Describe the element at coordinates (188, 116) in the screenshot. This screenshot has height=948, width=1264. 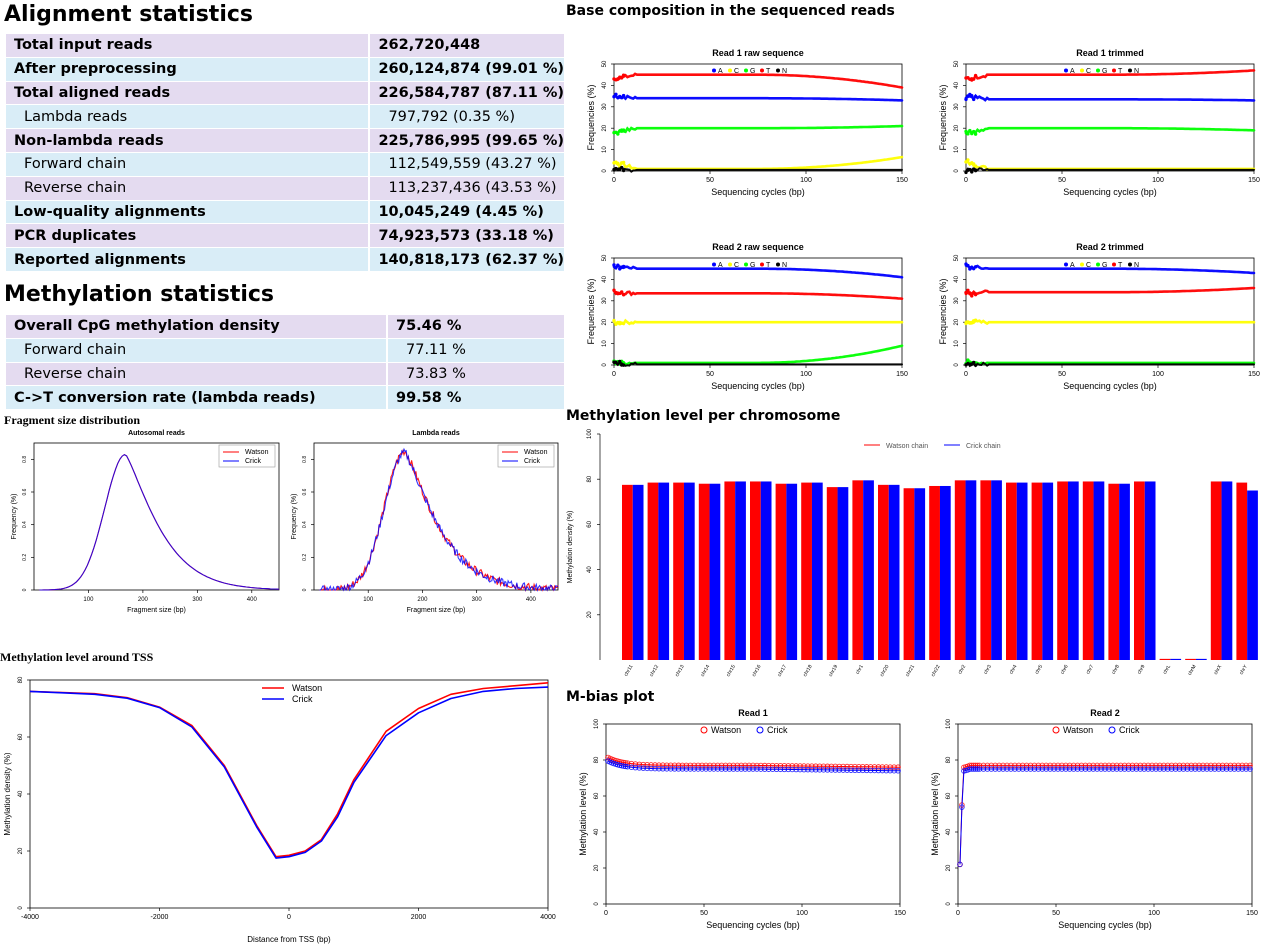
I see `stat-label: Lambda reads` at that location.